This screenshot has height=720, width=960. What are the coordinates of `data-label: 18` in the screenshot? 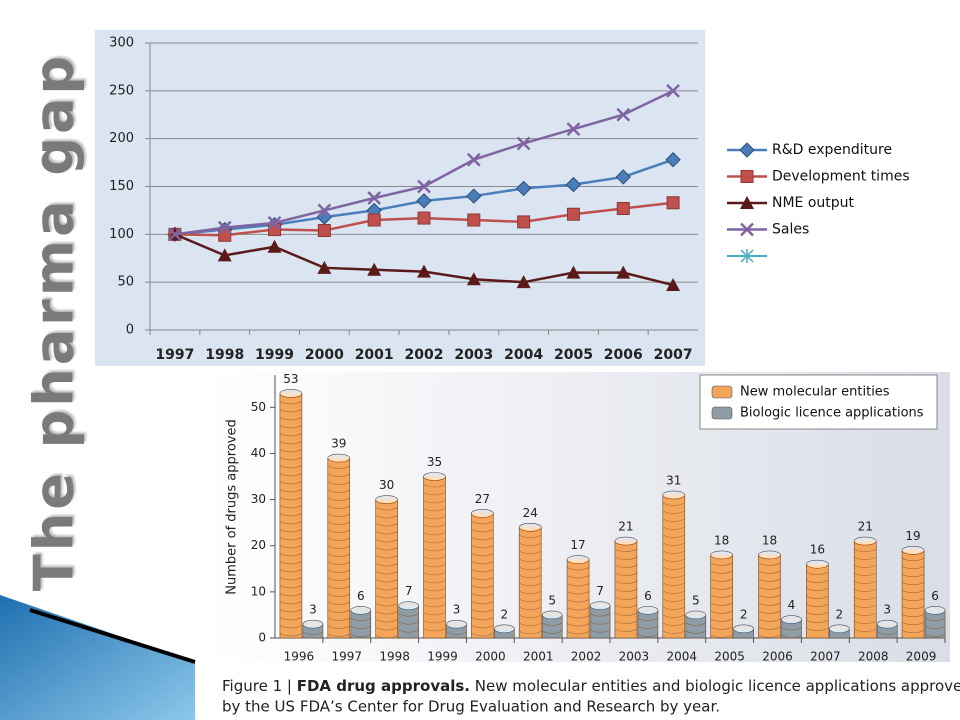 It's located at (721, 540).